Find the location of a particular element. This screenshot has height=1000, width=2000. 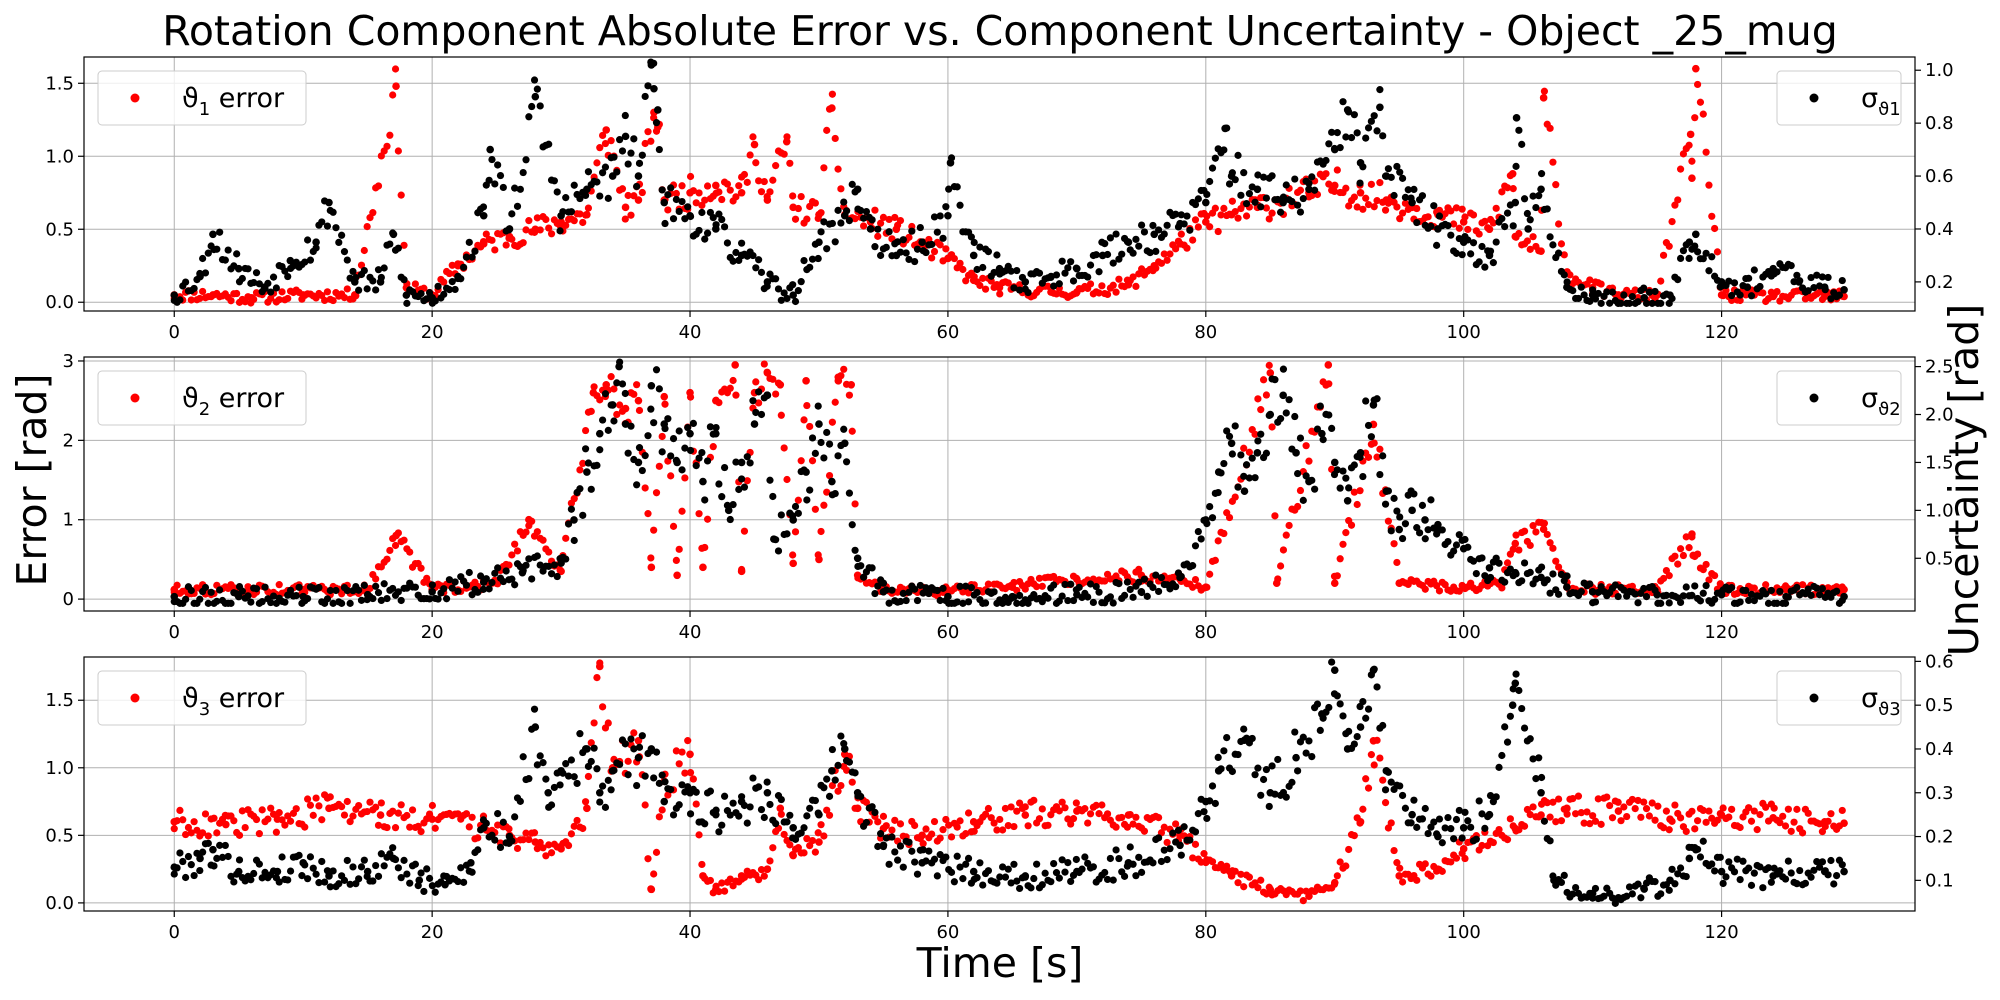

y-tick-label-right: 0.4 is located at coordinates (1939, 229).